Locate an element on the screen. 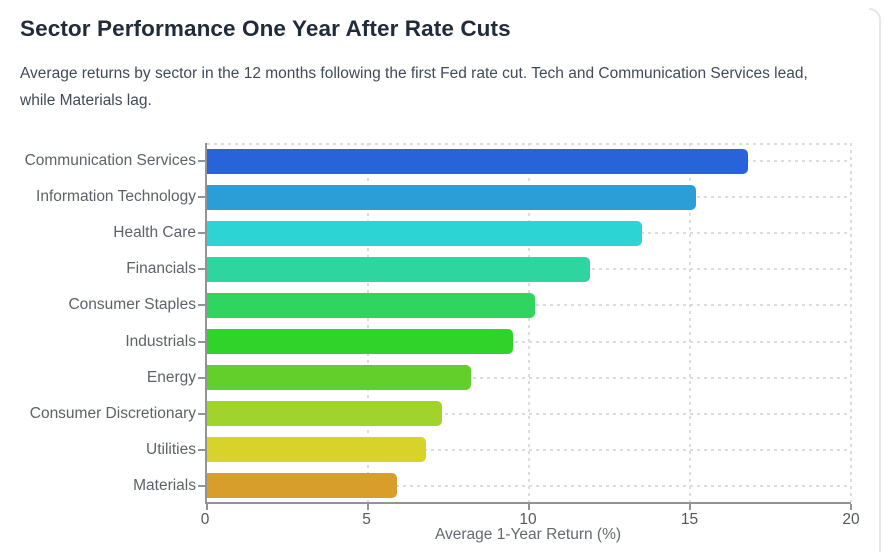 The height and width of the screenshot is (552, 884). bar-communication-services is located at coordinates (477, 161).